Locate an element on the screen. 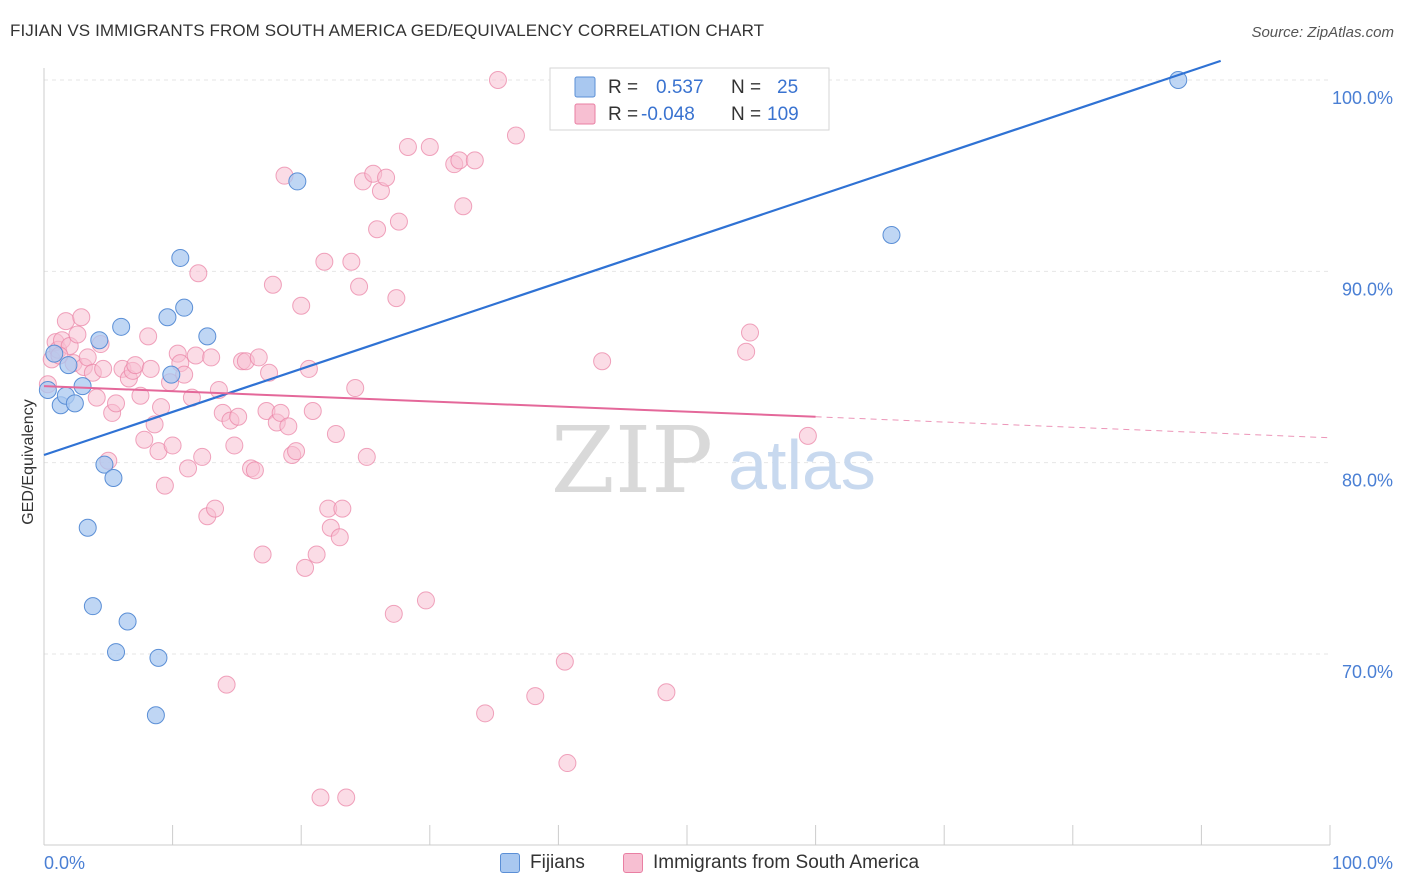 The image size is (1406, 892). x-tick-label: 0.0% is located at coordinates (64, 863).